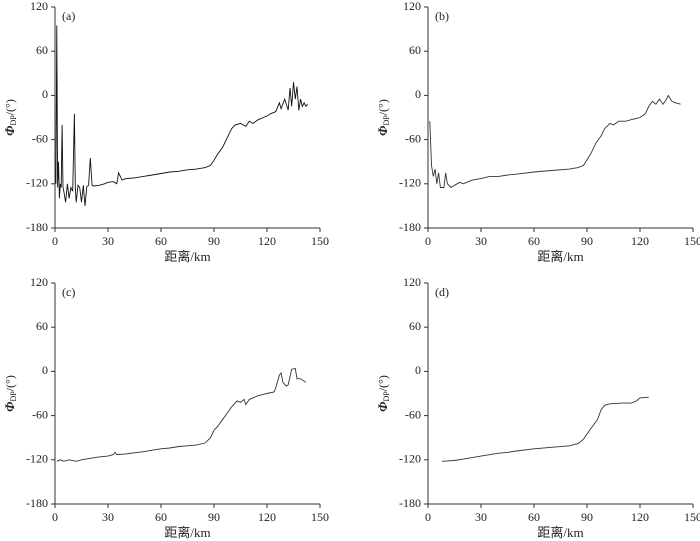 Image resolution: width=700 pixels, height=541 pixels. I want to click on panel-label: (d), so click(442, 292).